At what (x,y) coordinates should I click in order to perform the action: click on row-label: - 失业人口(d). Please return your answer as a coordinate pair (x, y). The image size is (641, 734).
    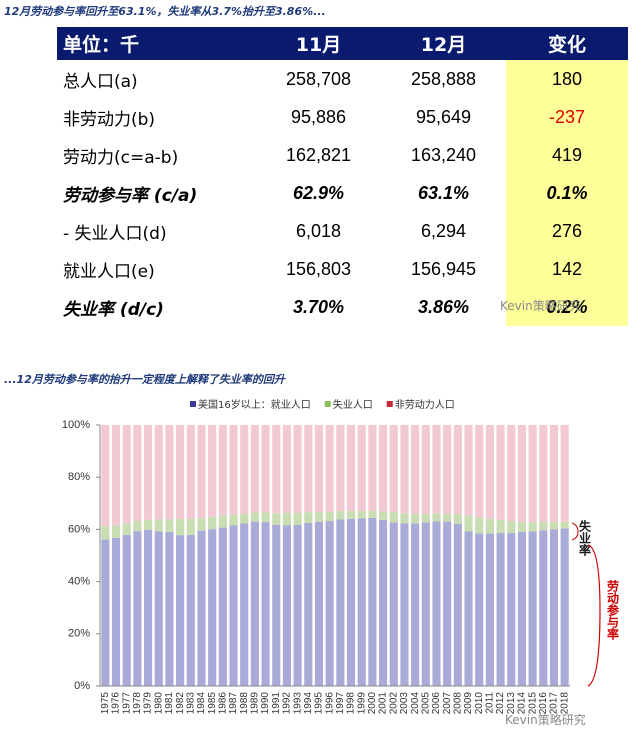
    Looking at the image, I should click on (115, 233).